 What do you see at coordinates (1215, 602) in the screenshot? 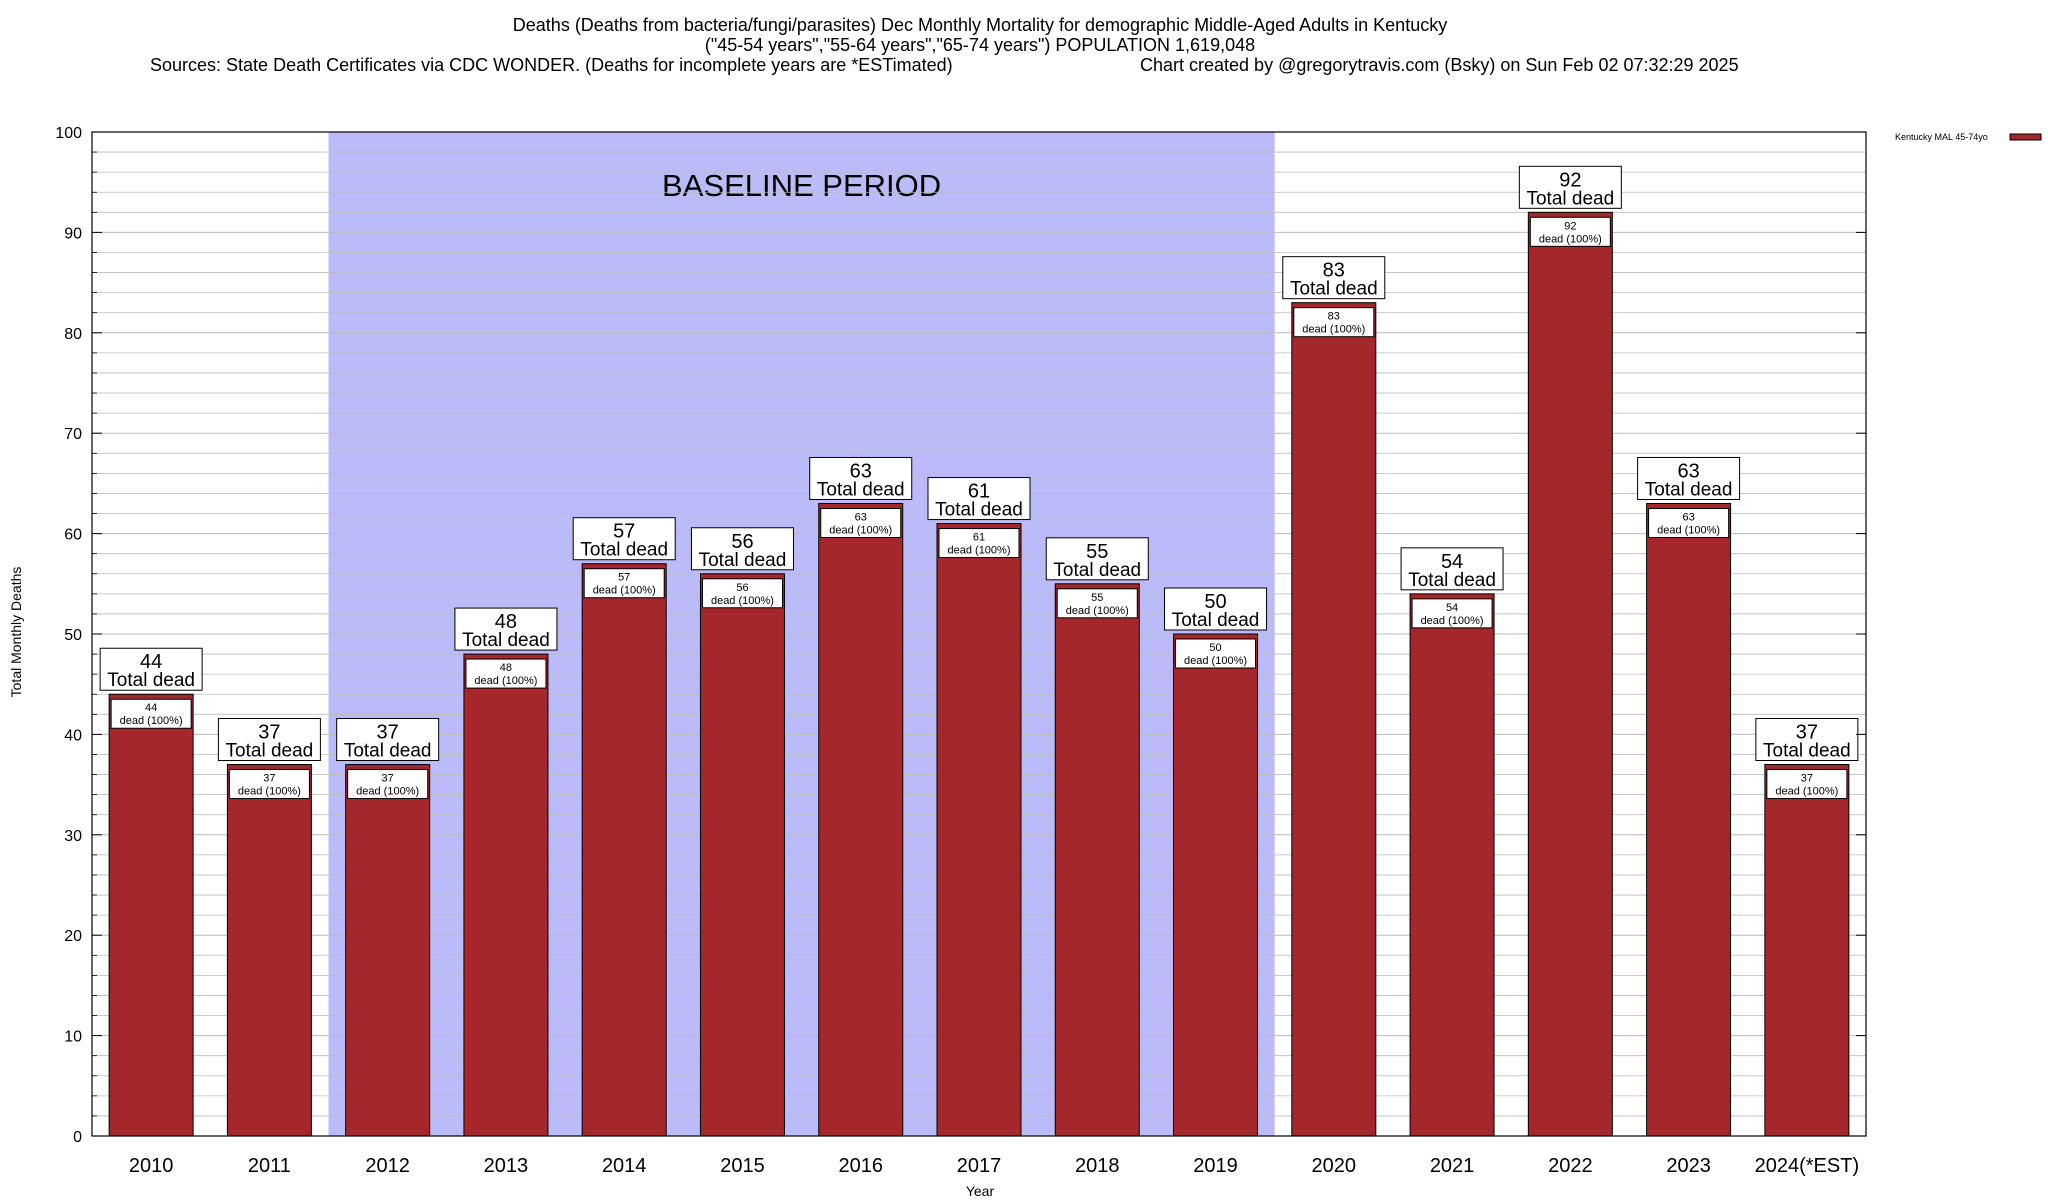
I see `top-label-value: 50` at bounding box center [1215, 602].